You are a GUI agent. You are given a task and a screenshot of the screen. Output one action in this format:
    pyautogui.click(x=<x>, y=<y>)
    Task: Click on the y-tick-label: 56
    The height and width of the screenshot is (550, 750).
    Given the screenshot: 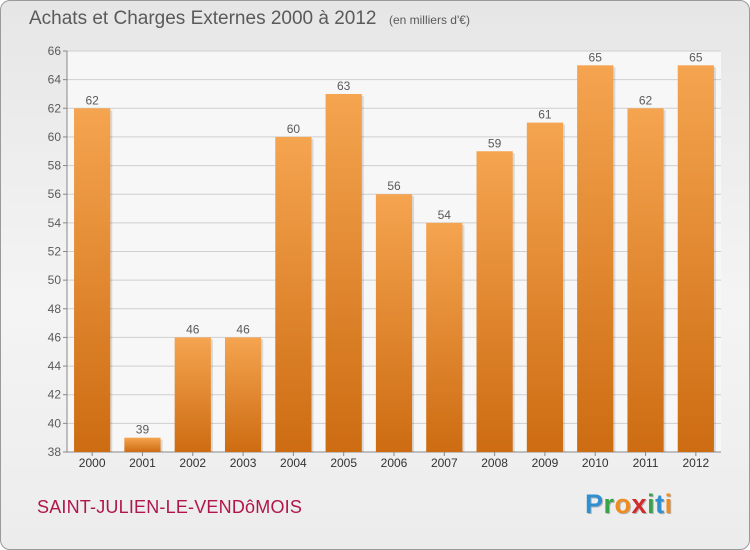 What is the action you would take?
    pyautogui.click(x=55, y=194)
    